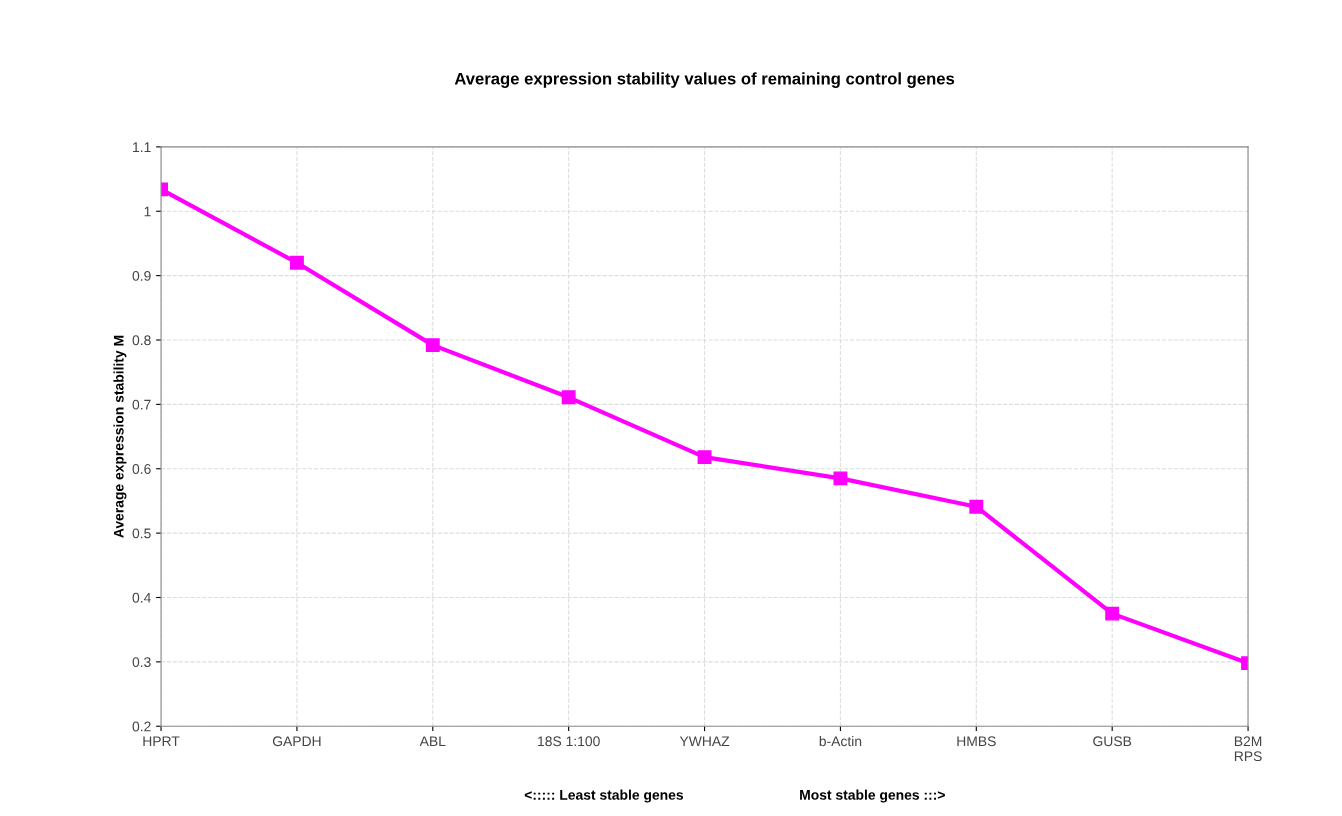 Image resolution: width=1342 pixels, height=816 pixels. Describe the element at coordinates (141, 340) in the screenshot. I see `y-tick-label: 0.8` at that location.